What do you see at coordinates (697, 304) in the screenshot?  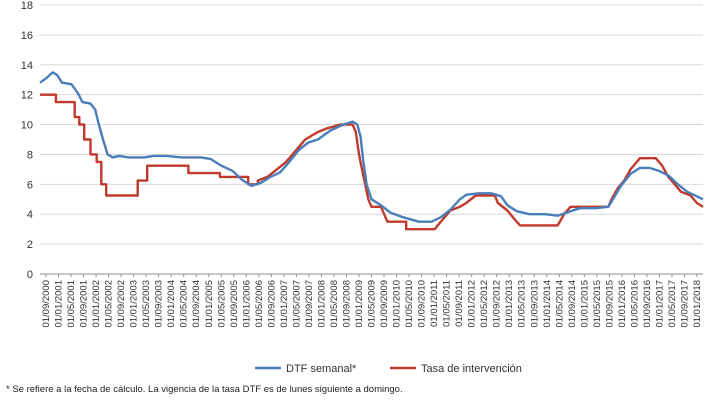 I see `x-tick-label: 01/01/2018` at bounding box center [697, 304].